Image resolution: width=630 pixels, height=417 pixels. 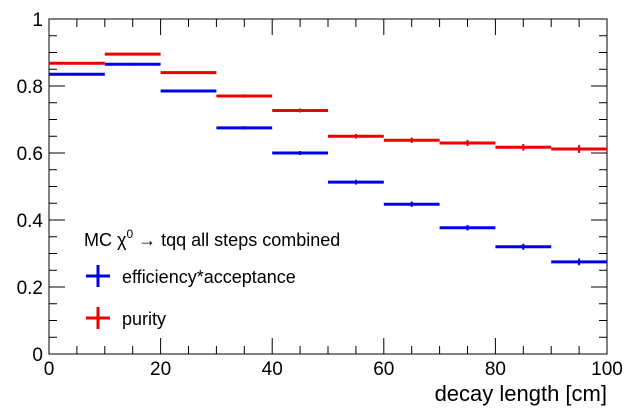 I want to click on legend-entries: efficiency*acceptance purity, so click(x=191, y=297).